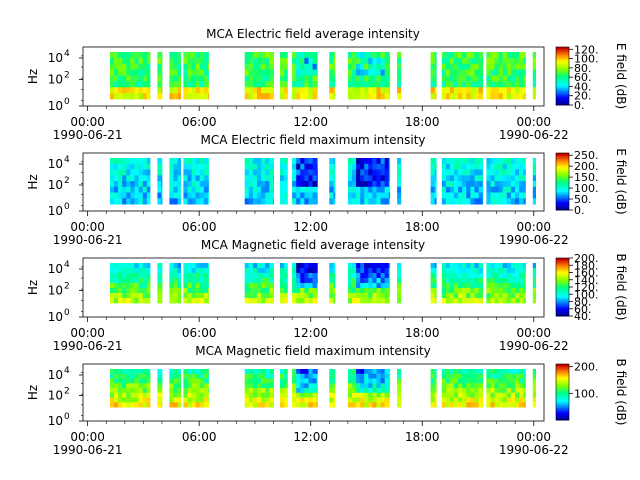 This screenshot has height=480, width=640. What do you see at coordinates (533, 437) in the screenshot?
I see `x-tick-label: 00:00` at bounding box center [533, 437].